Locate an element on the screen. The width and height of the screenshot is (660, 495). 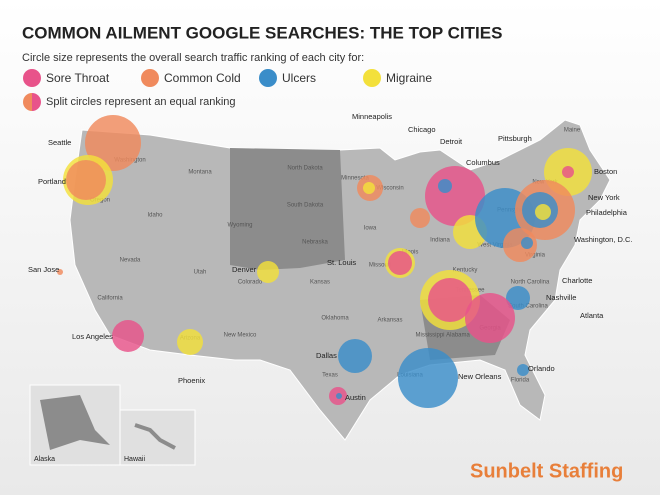
state-label: Oklahoma is located at coordinates (335, 319).